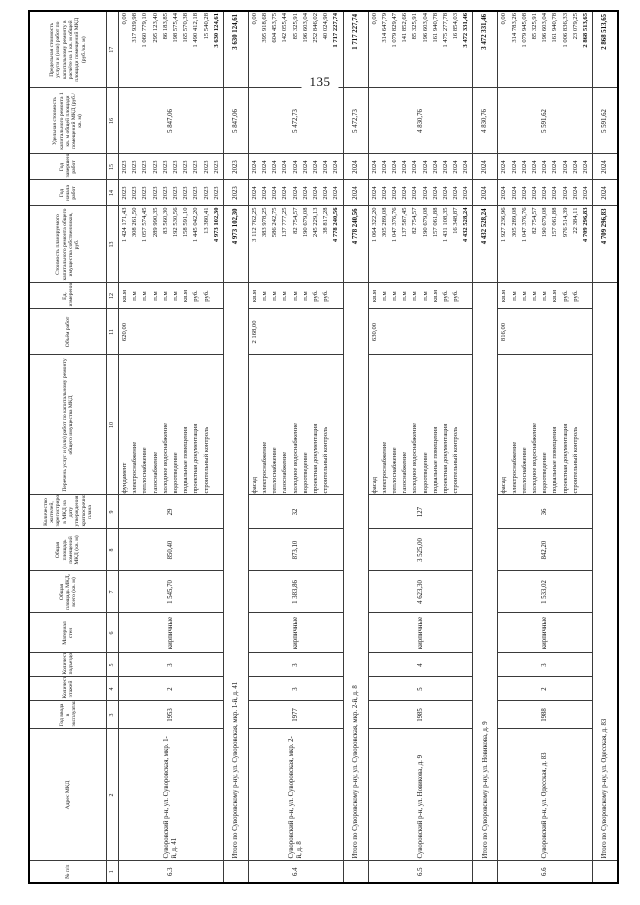  I want to click on page-number: 135, so click(320, 82).